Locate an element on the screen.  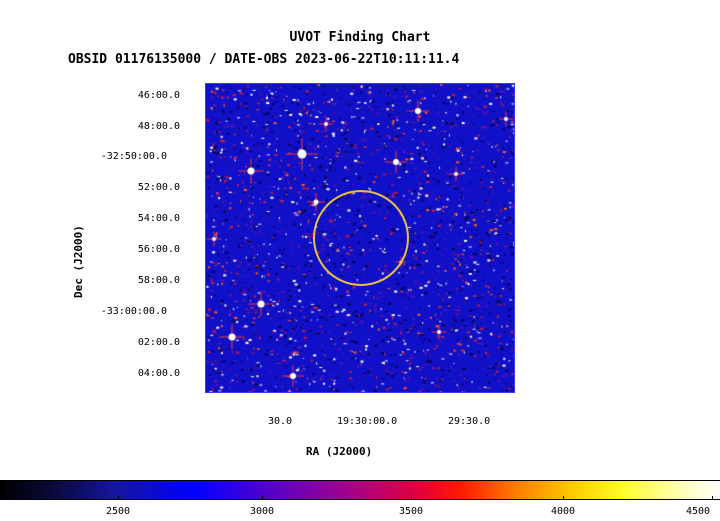
source-region-overlay is located at coordinates (361, 238).